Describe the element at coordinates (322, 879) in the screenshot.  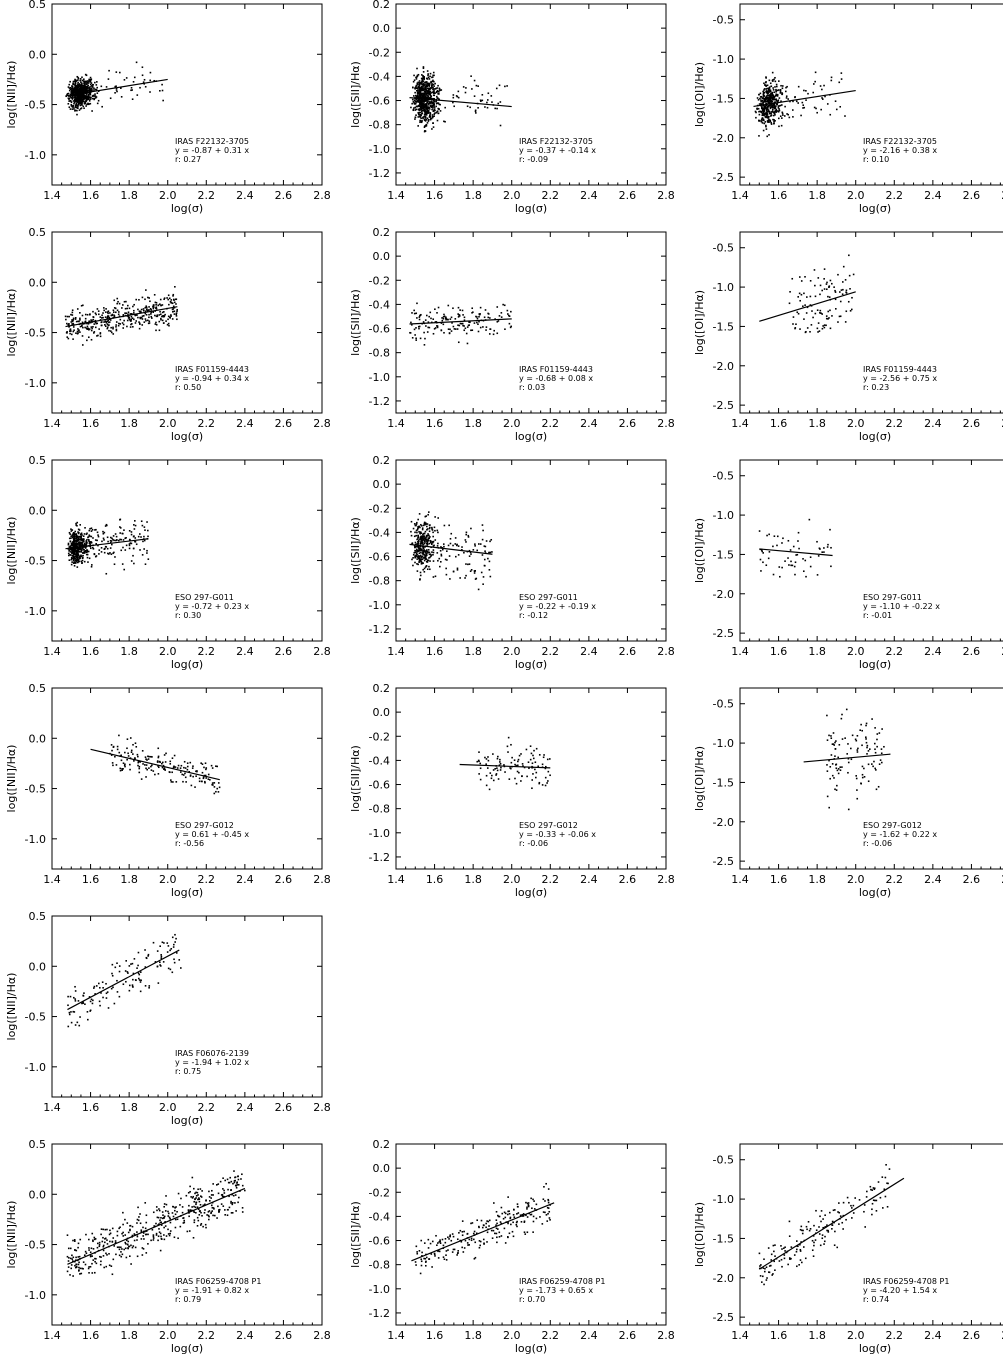
I see `x-tick-label: 2.8` at that location.